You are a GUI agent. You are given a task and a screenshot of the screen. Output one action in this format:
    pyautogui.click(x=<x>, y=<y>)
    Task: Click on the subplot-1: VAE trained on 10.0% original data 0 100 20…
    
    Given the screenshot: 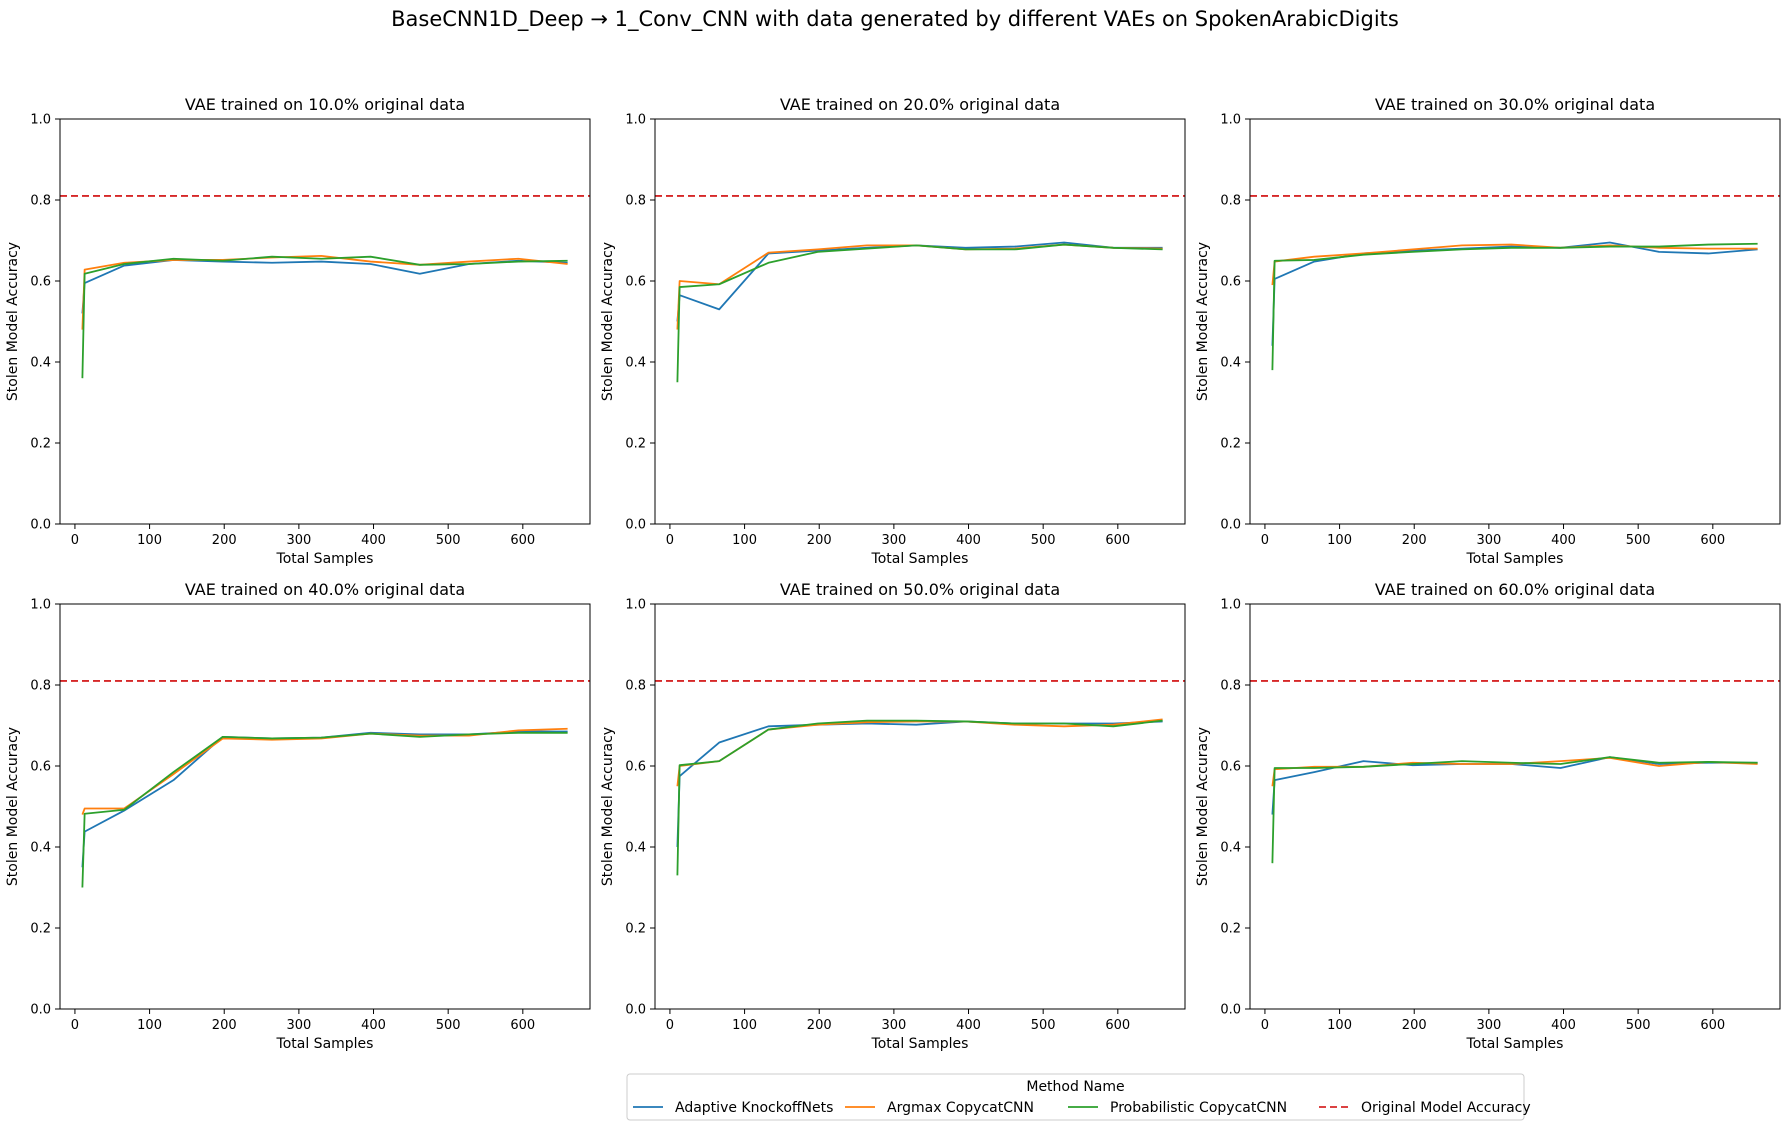 What is the action you would take?
    pyautogui.click(x=298, y=331)
    